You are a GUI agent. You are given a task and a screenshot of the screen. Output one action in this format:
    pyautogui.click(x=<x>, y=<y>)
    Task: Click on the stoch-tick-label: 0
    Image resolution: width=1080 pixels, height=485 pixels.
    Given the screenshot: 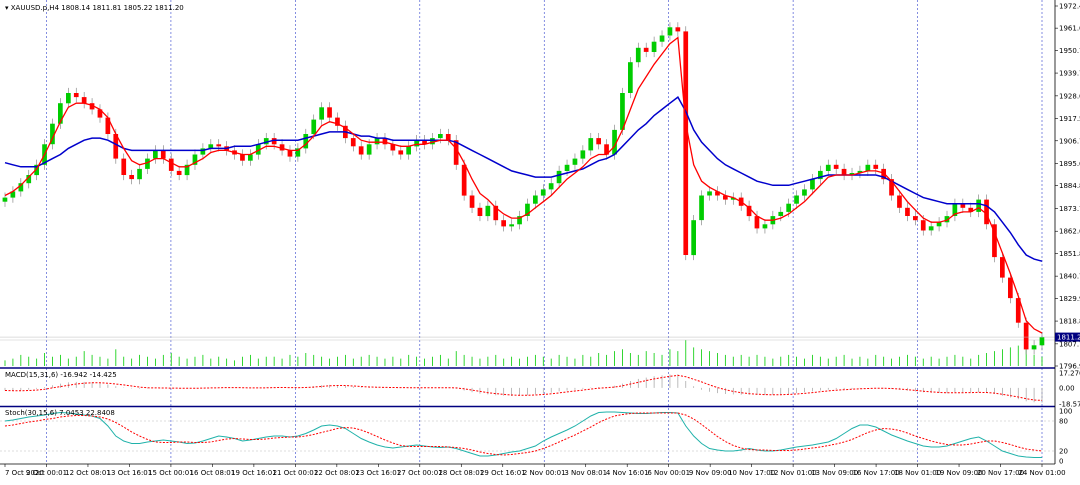 What is the action you would take?
    pyautogui.click(x=1061, y=462)
    